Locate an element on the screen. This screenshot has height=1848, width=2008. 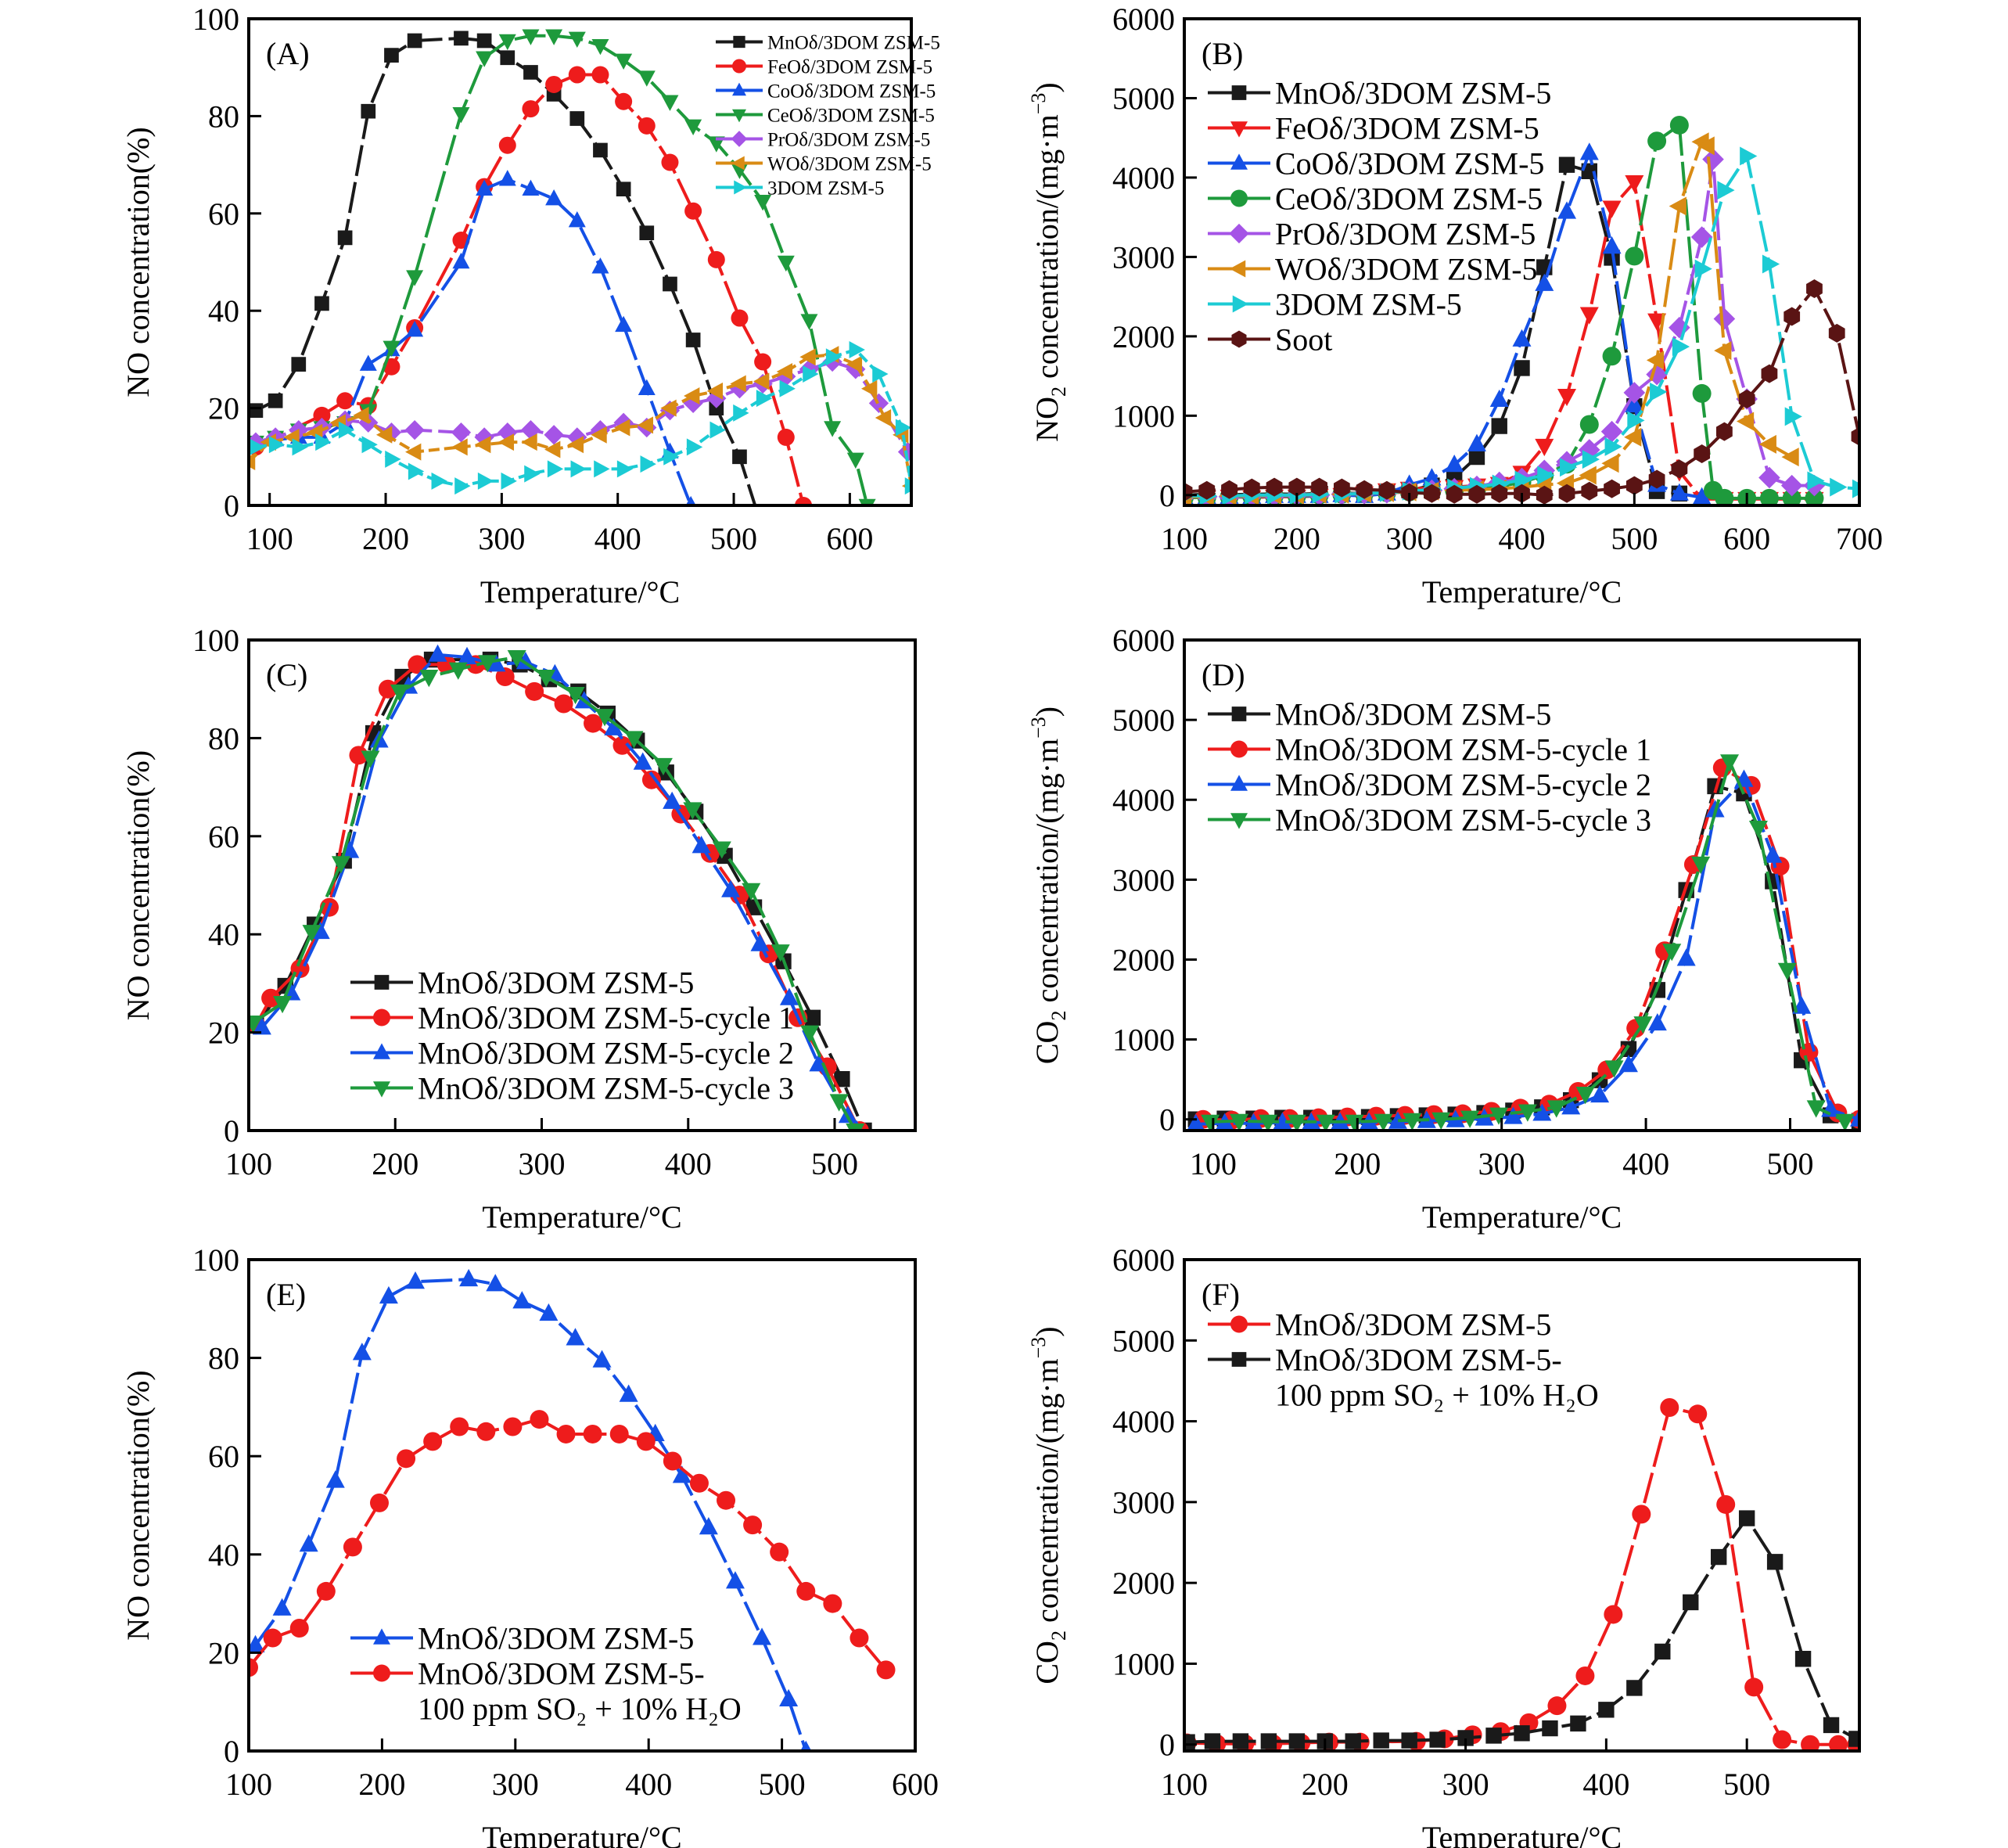
plot-frame is located at coordinates (1522, 1505).